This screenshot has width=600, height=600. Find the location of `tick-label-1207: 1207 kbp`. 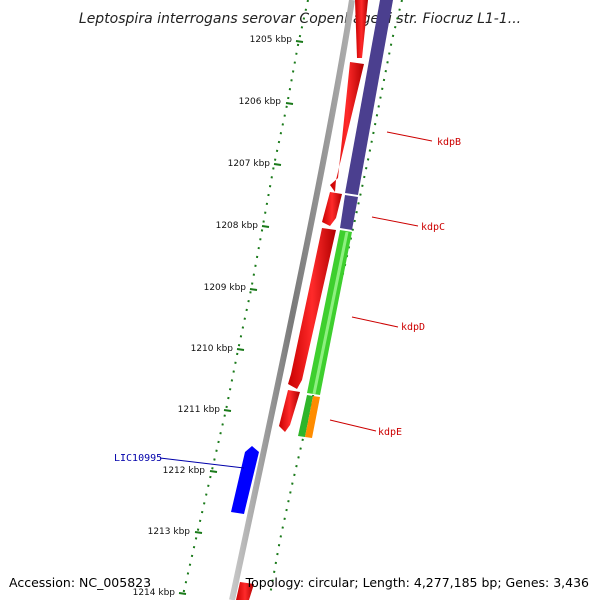

tick-label-1207: 1207 kbp is located at coordinates (249, 164).